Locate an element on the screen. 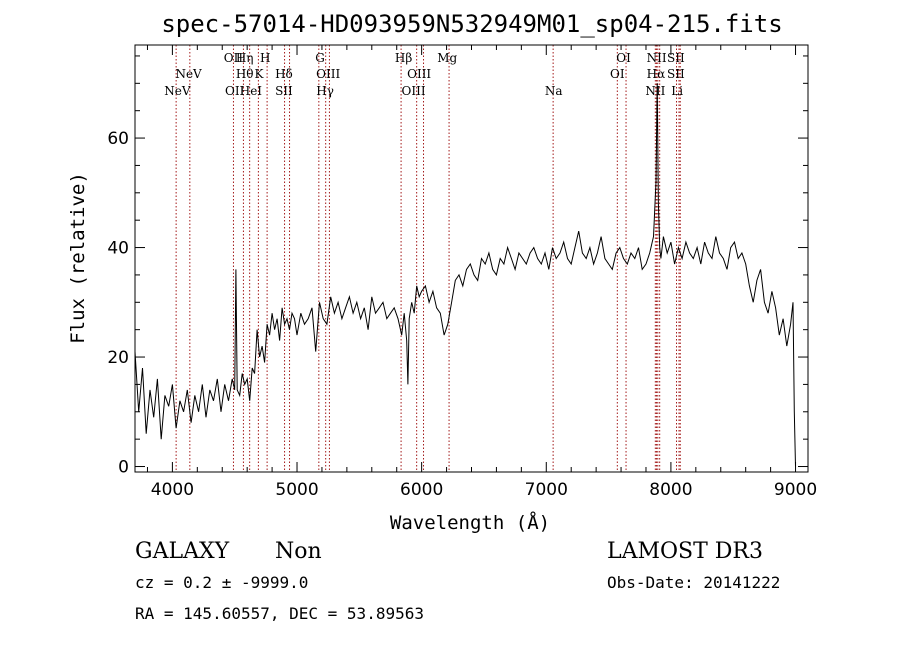 The image size is (900, 649). x-tick-label: 7000 is located at coordinates (546, 490).